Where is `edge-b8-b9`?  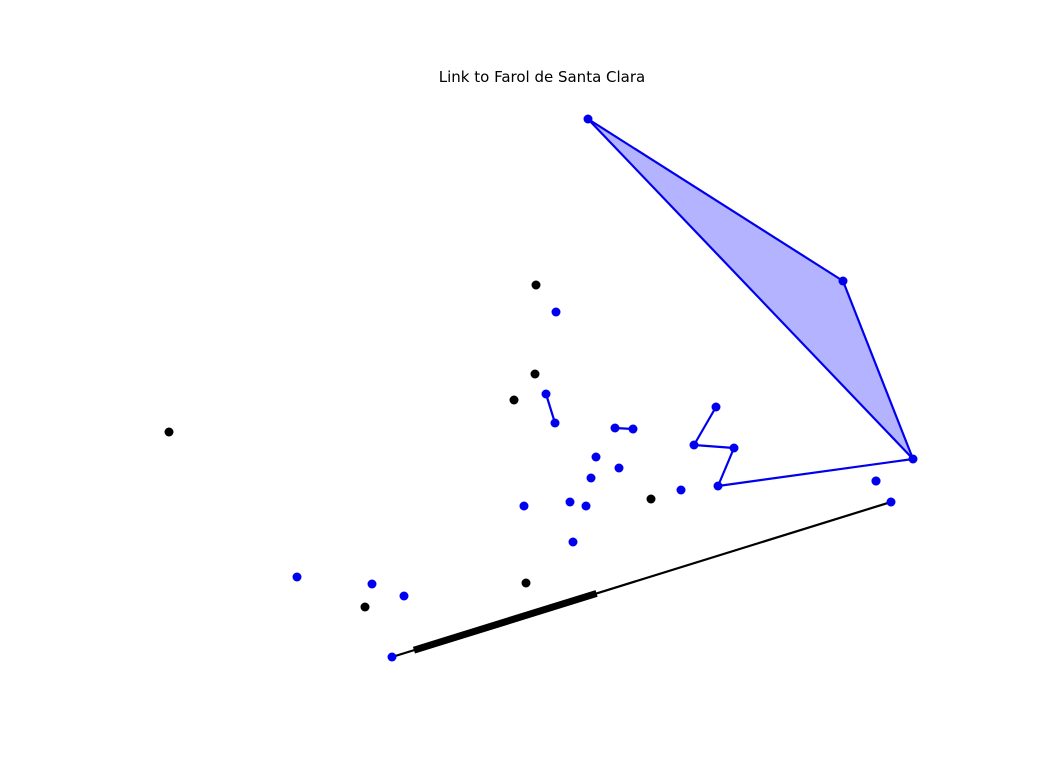
edge-b8-b9 is located at coordinates (550, 408).